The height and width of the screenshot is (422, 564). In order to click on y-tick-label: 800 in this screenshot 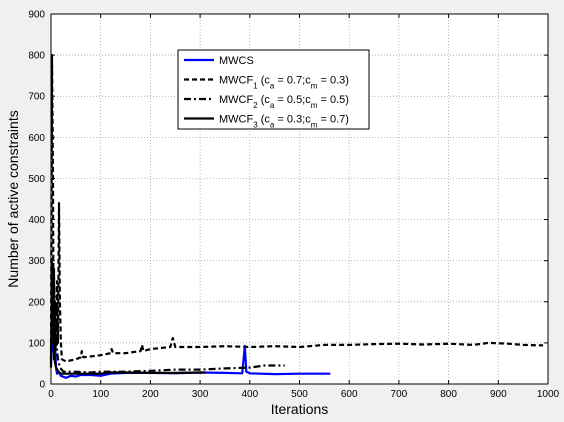, I will do `click(36, 56)`.